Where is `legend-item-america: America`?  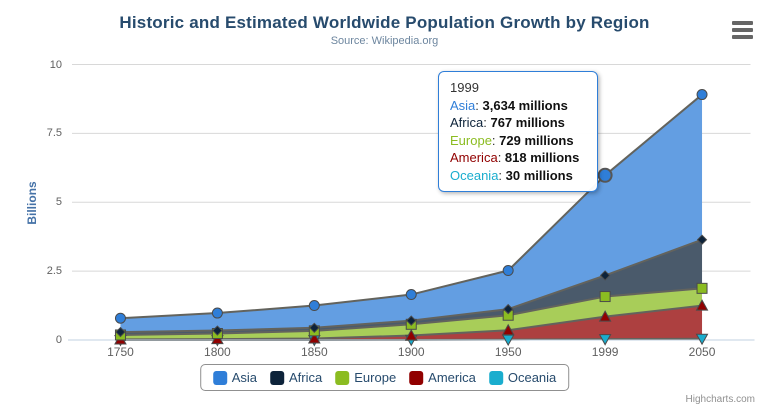
legend-item-america: America is located at coordinates (442, 377).